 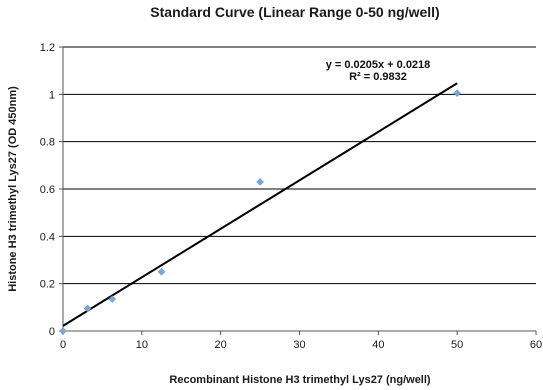 I want to click on x-tick-label: 50, so click(x=457, y=345).